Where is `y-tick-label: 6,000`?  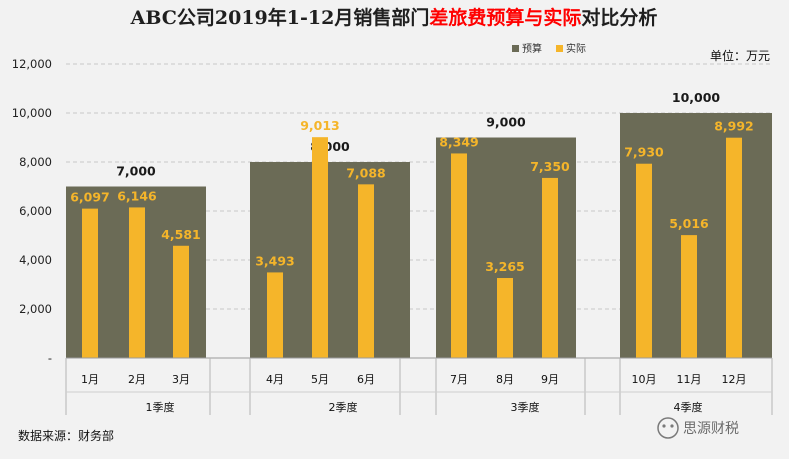
y-tick-label: 6,000 is located at coordinates (35, 211).